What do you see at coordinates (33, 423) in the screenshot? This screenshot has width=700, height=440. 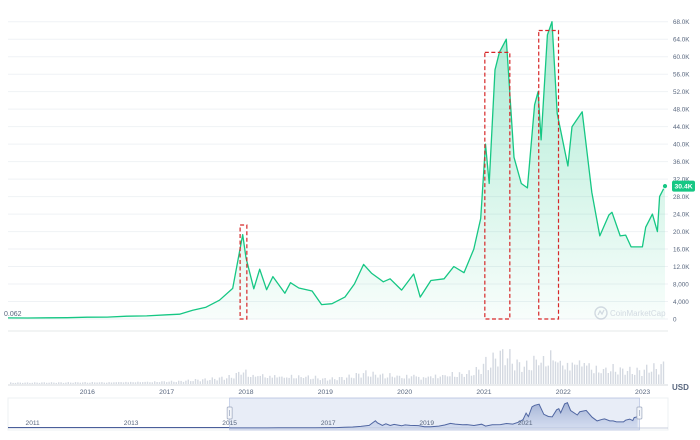 I see `navigator-tick-label: 2011` at bounding box center [33, 423].